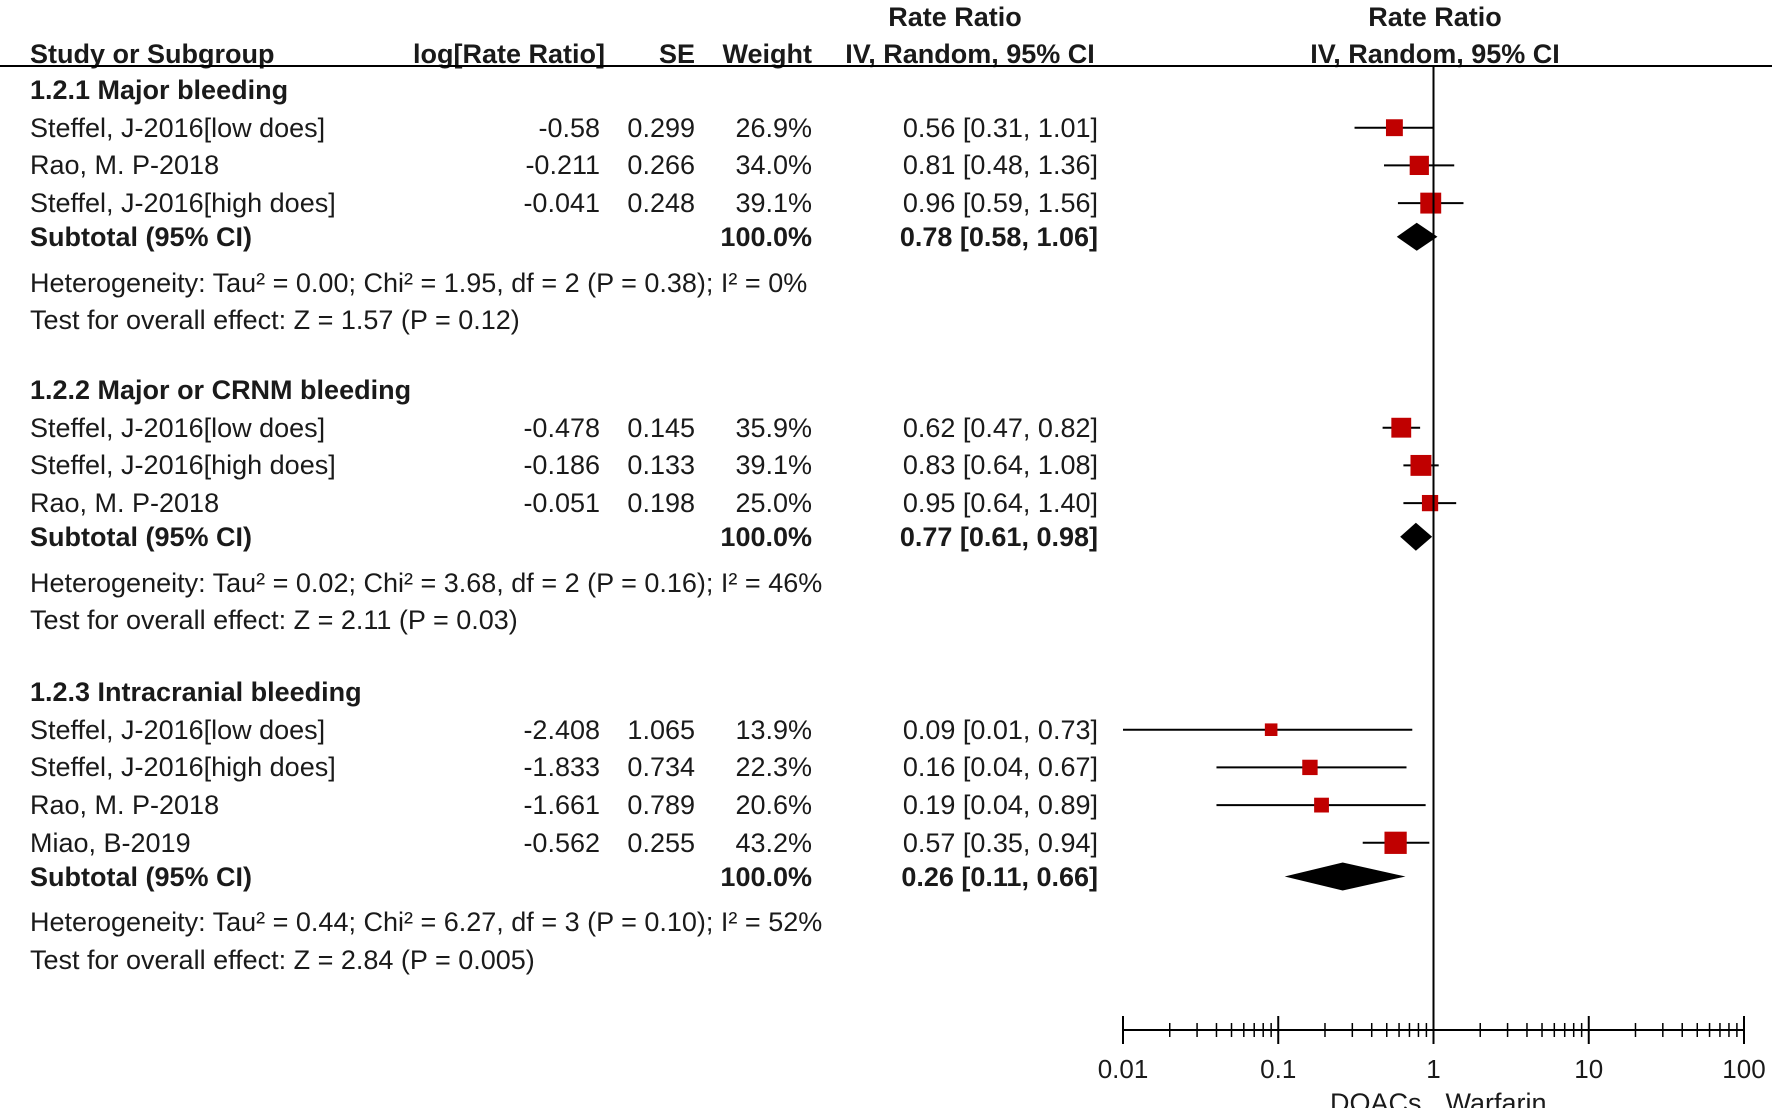  Describe the element at coordinates (110, 842) in the screenshot. I see `study-name: Miao, B-2019` at that location.